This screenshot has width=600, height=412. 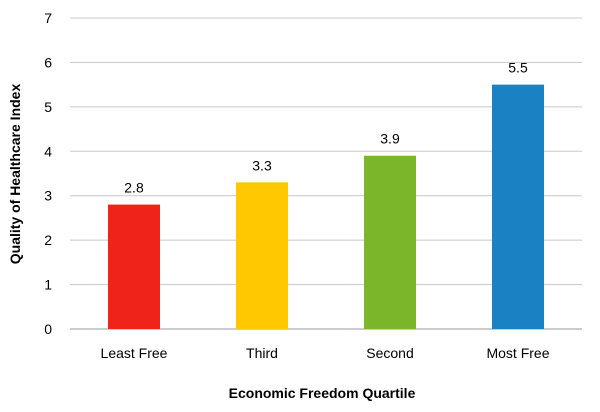 I want to click on x-tick-label: Most Free, so click(x=517, y=353).